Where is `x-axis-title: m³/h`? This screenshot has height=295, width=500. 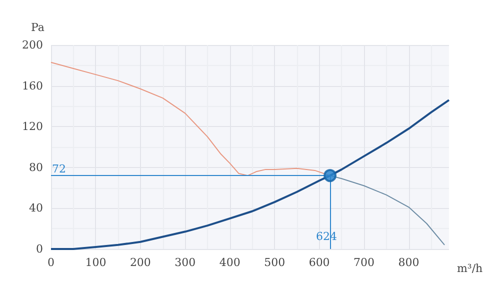
x-axis-title: m³/h is located at coordinates (470, 268).